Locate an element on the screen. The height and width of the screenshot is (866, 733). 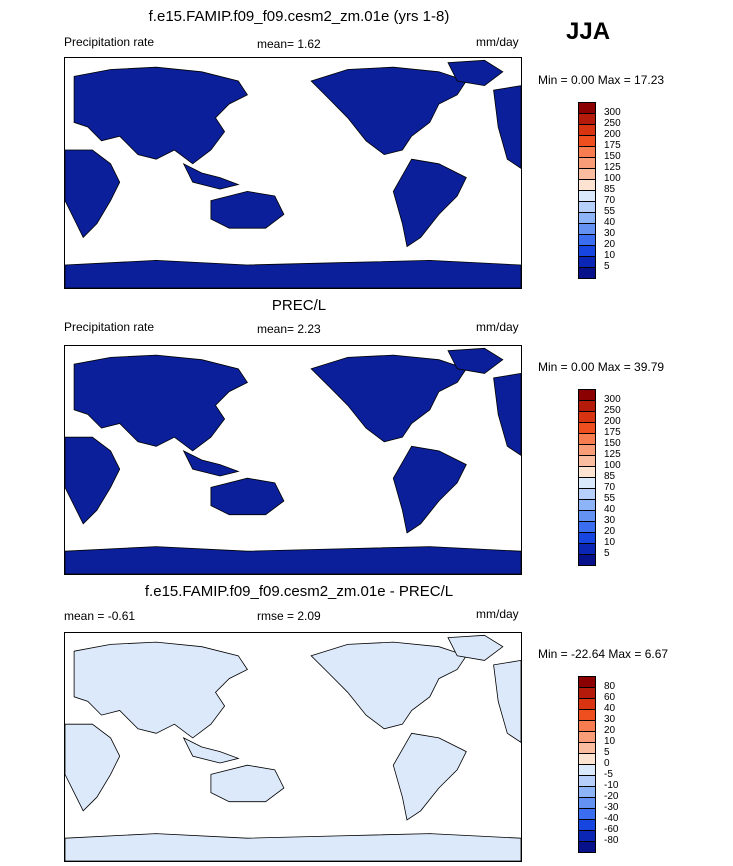
colorbar-tick-label: -30 is located at coordinates (611, 807).